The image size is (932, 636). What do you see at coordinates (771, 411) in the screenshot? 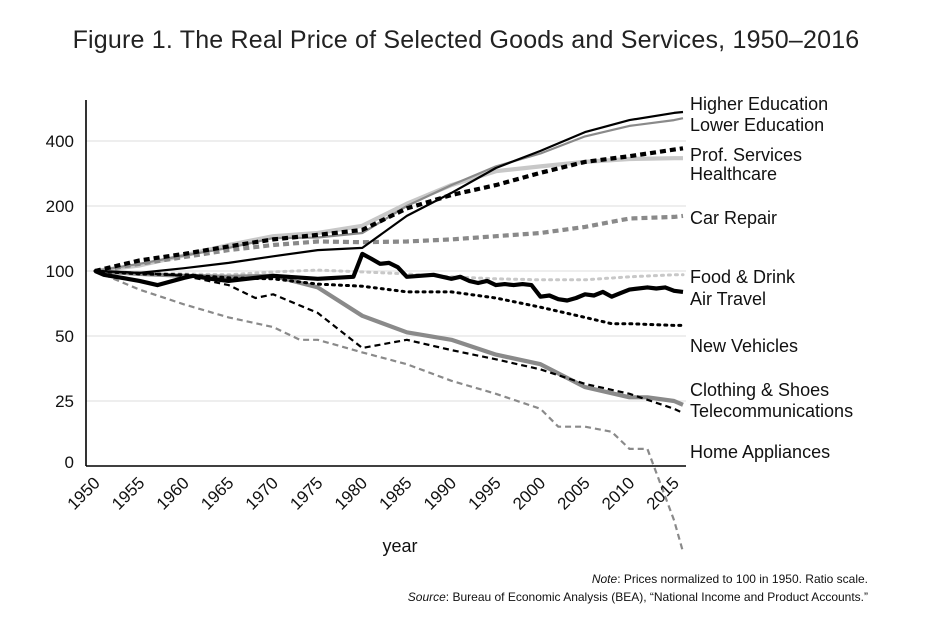
I see `series-label: Telecommunications` at bounding box center [771, 411].